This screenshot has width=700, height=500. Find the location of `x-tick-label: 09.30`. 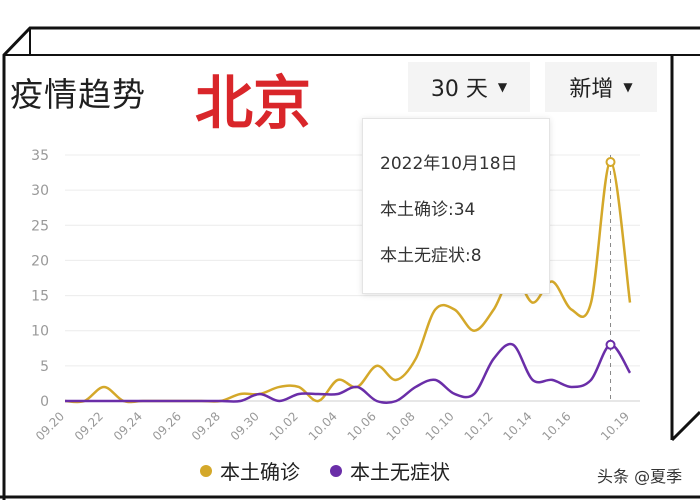

x-tick-label: 09.30 is located at coordinates (245, 426).